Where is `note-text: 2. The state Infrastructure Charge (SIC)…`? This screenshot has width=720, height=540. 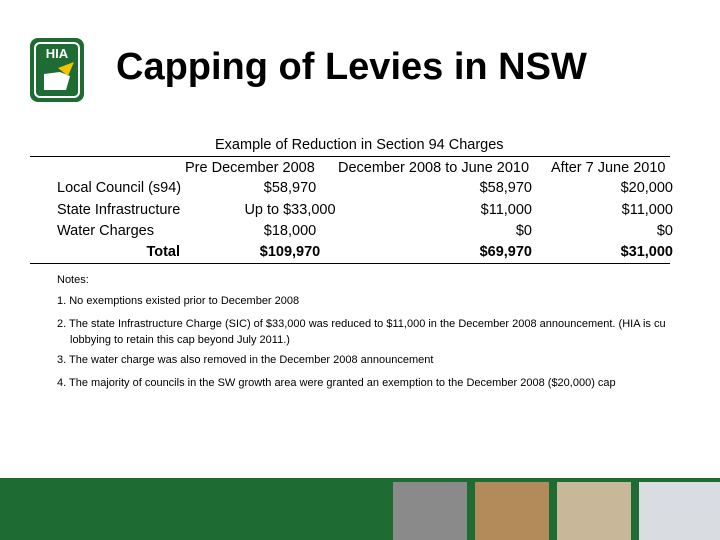 note-text: 2. The state Infrastructure Charge (SIC)… is located at coordinates (361, 324).